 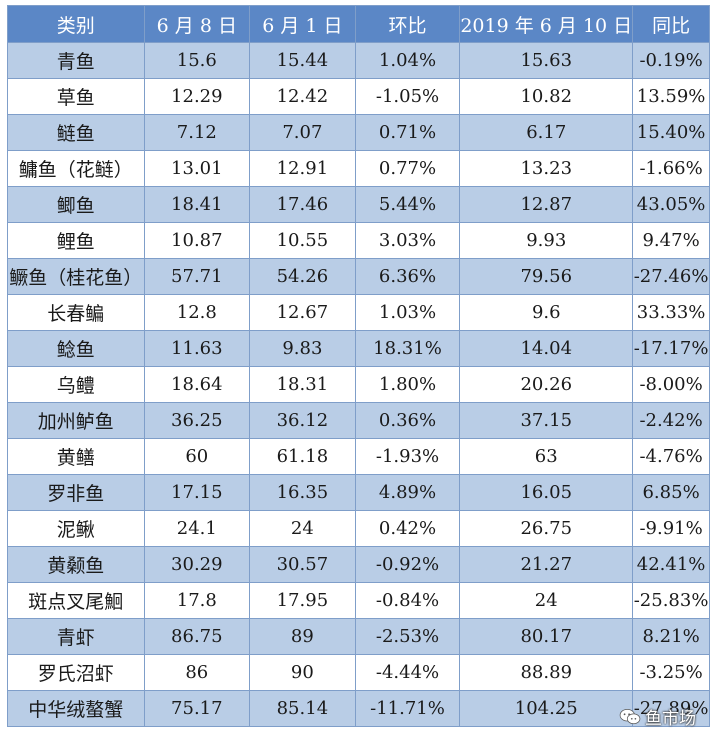 What do you see at coordinates (197, 204) in the screenshot?
I see `cell-price-jun-8: 18.41` at bounding box center [197, 204].